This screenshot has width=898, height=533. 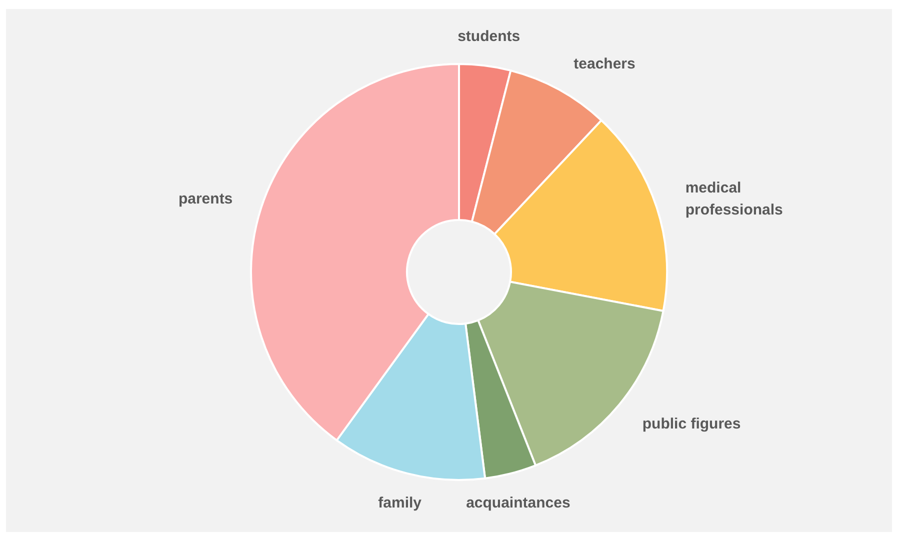 What do you see at coordinates (489, 36) in the screenshot?
I see `slice-label: students` at bounding box center [489, 36].